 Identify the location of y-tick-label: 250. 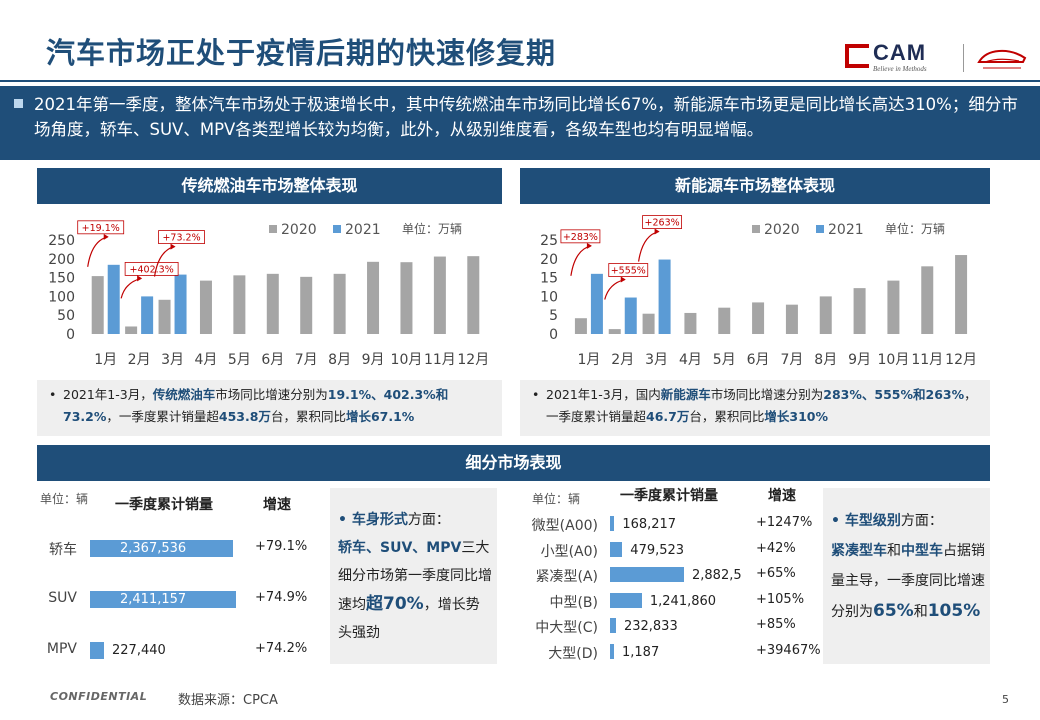
(61, 241).